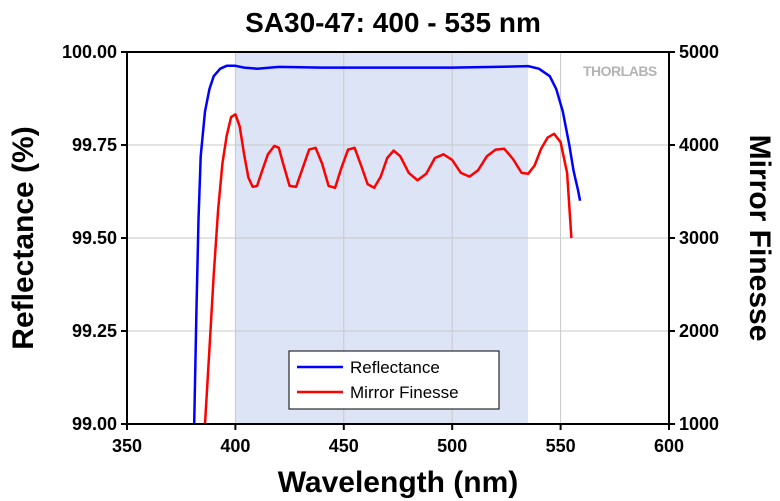 The height and width of the screenshot is (501, 780). Describe the element at coordinates (344, 446) in the screenshot. I see `x-tick-label: 450` at that location.